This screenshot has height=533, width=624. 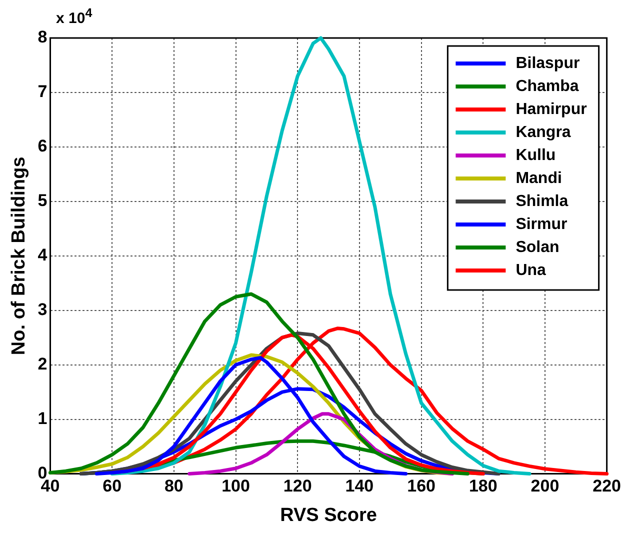 What do you see at coordinates (421, 486) in the screenshot?
I see `x-tick-label: 160` at bounding box center [421, 486].